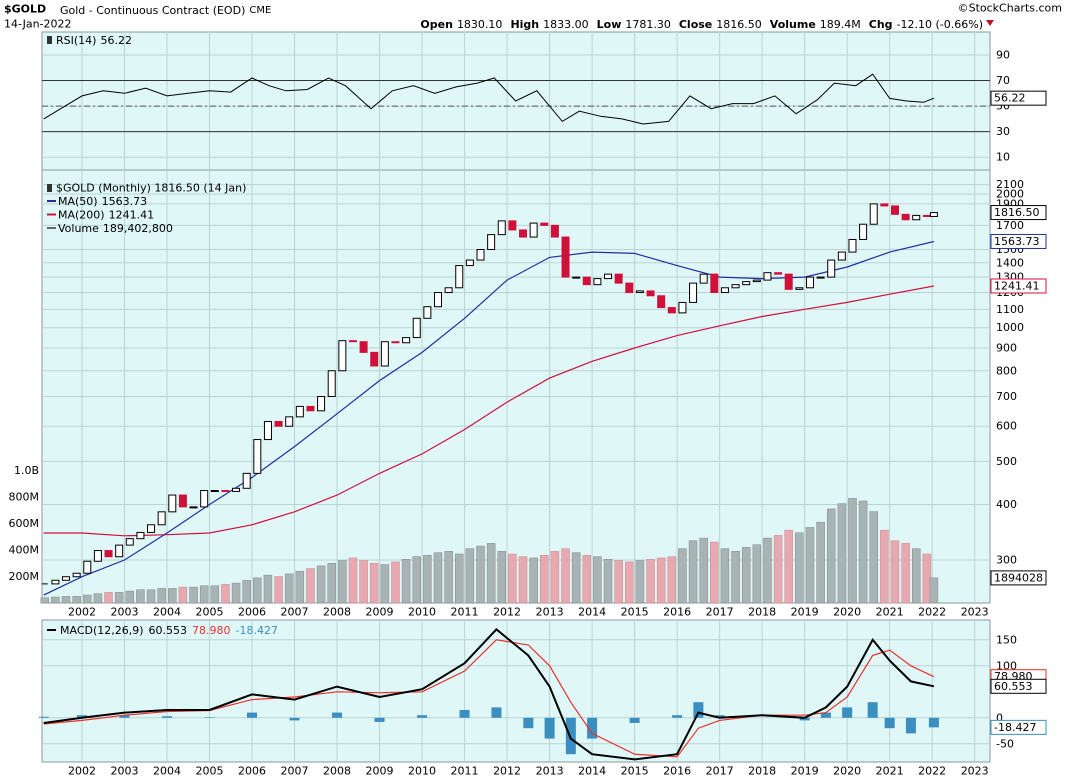 This screenshot has width=1065, height=784. What do you see at coordinates (209, 612) in the screenshot?
I see `x-tick-label: 2005` at bounding box center [209, 612].